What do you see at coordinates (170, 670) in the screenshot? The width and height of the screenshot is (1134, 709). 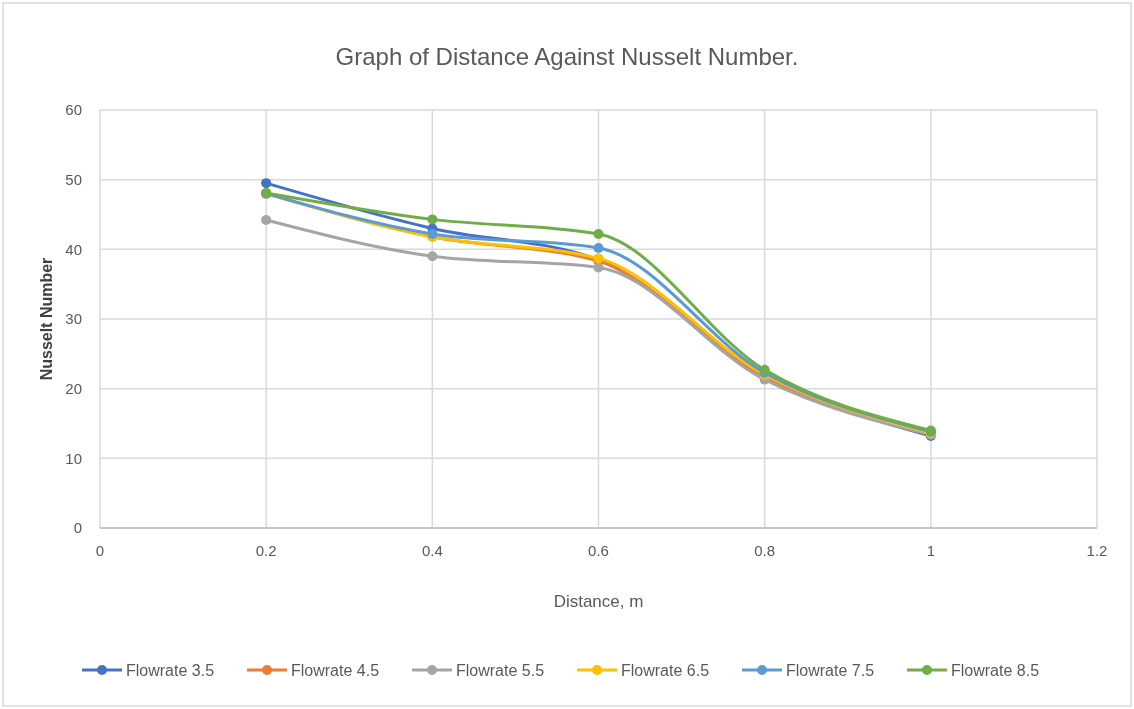 I see `legend-label: Flowrate 3.5` at bounding box center [170, 670].